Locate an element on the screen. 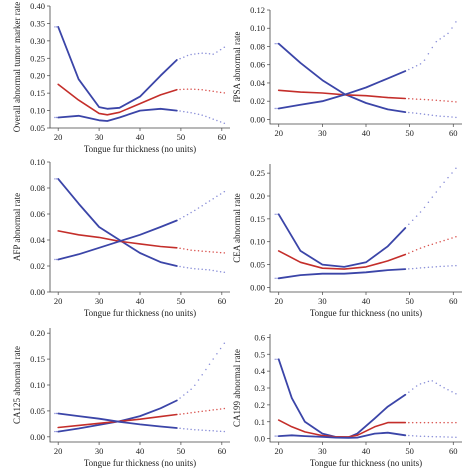 This screenshot has width=474, height=474. series-line-estimate is located at coordinates (342, 428).